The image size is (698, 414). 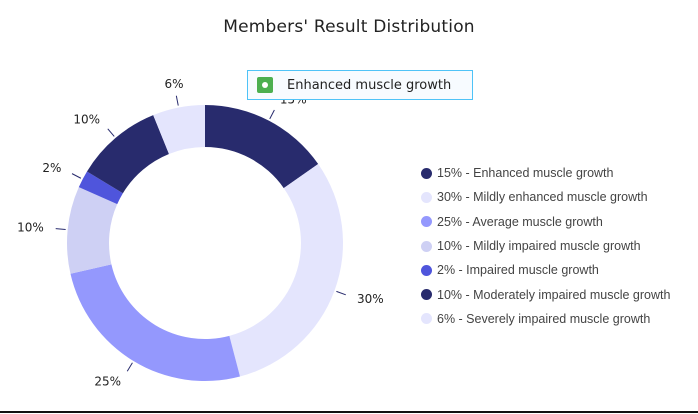 What do you see at coordinates (545, 222) in the screenshot?
I see `legend-item: 25% - Average muscle growth` at bounding box center [545, 222].